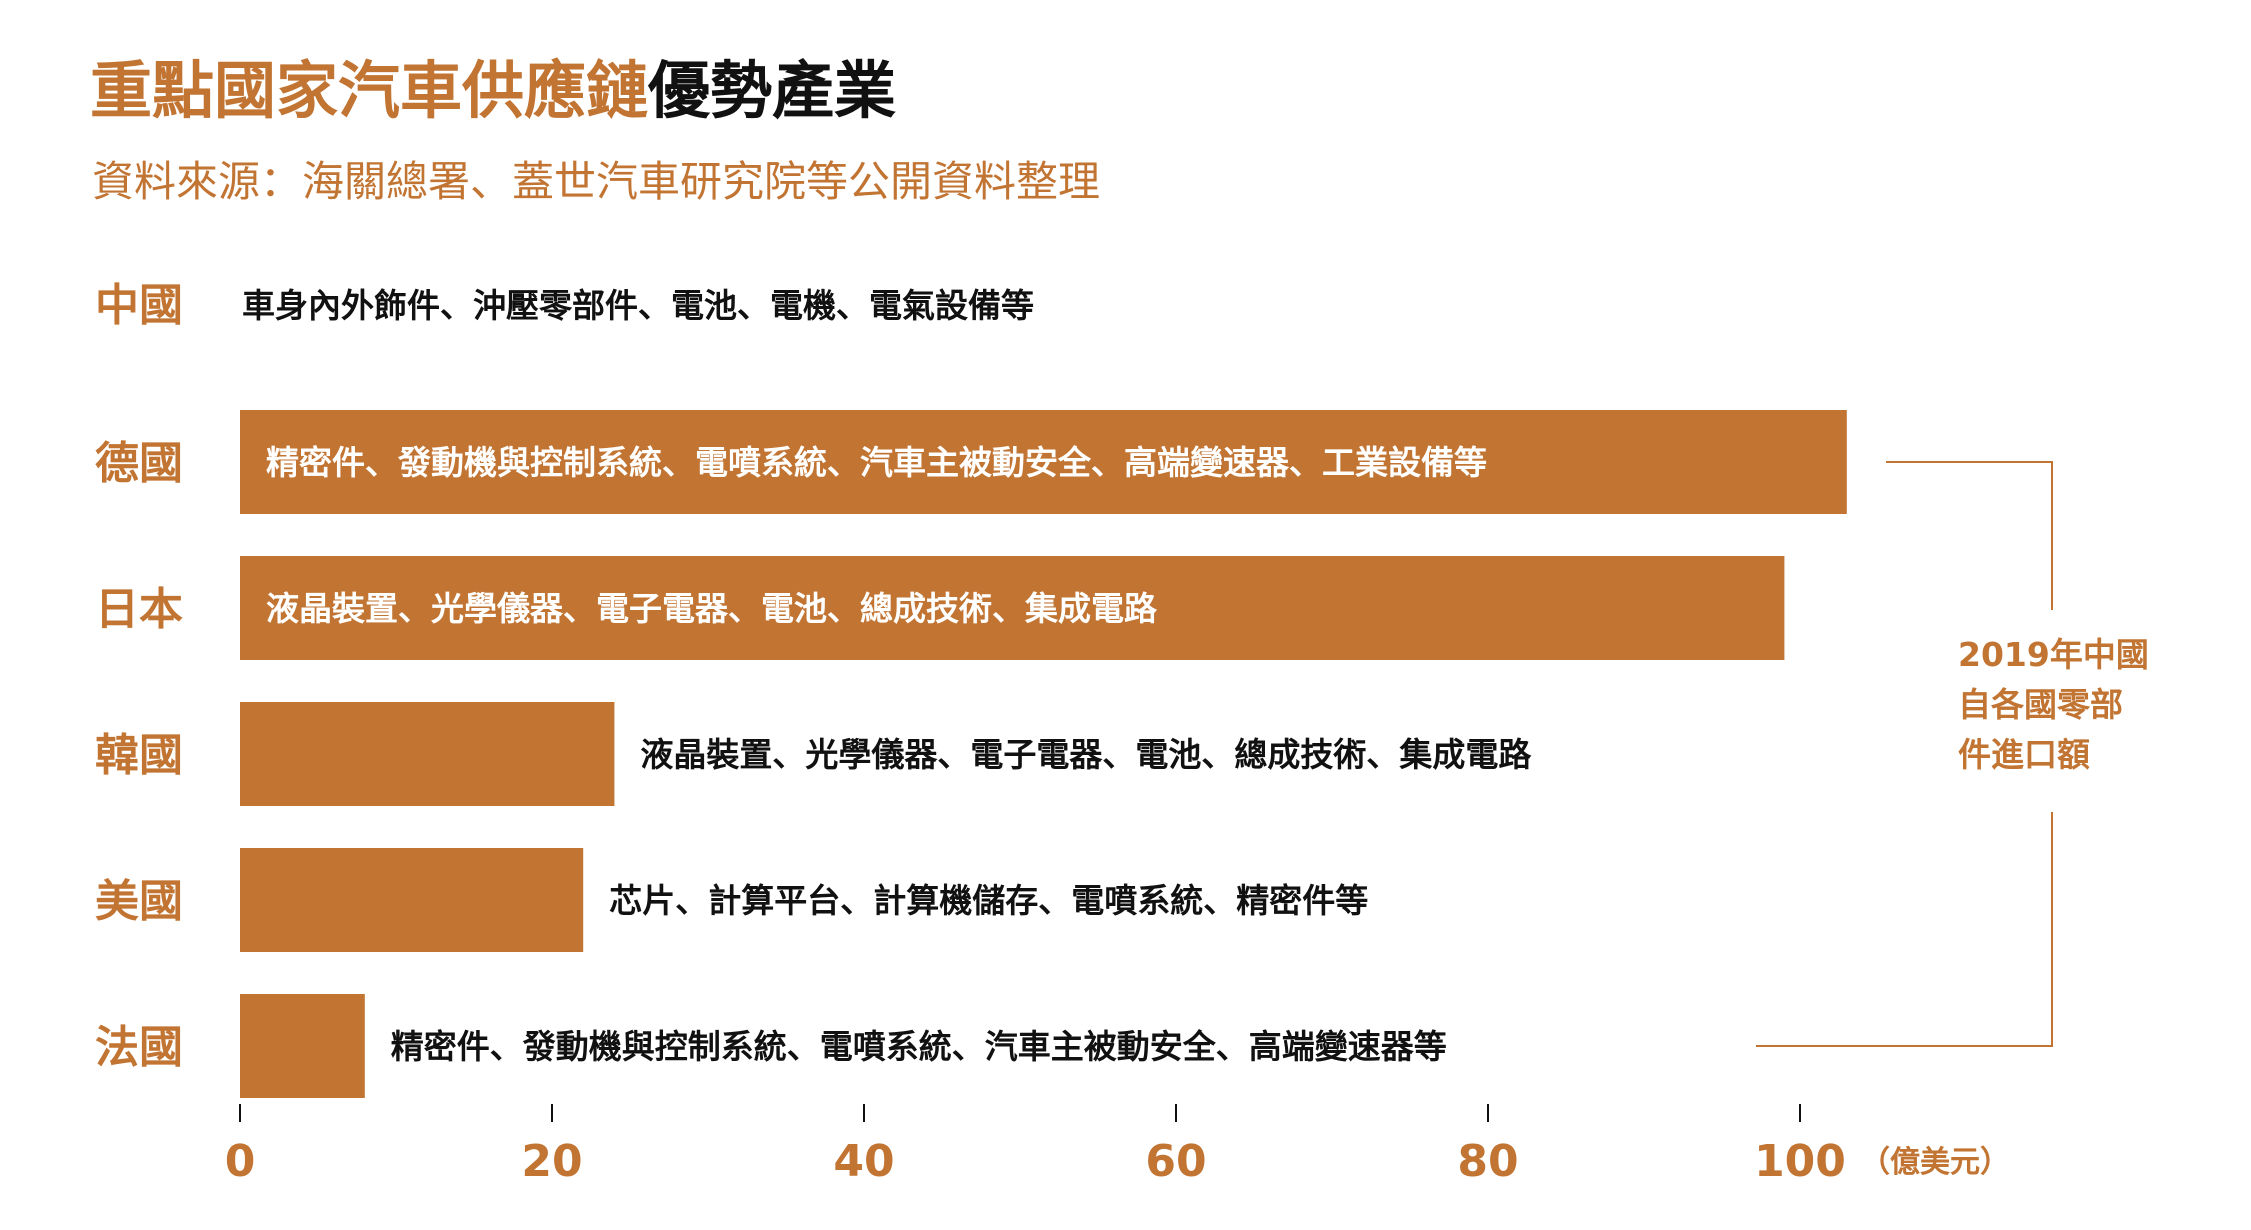 The height and width of the screenshot is (1230, 2251). I want to click on tick-label: 40, so click(863, 1161).